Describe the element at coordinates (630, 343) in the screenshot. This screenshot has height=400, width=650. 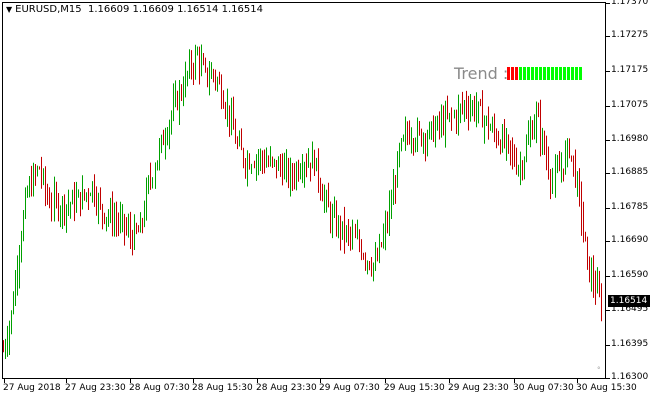
I see `y-tick-label: 1.16395` at that location.